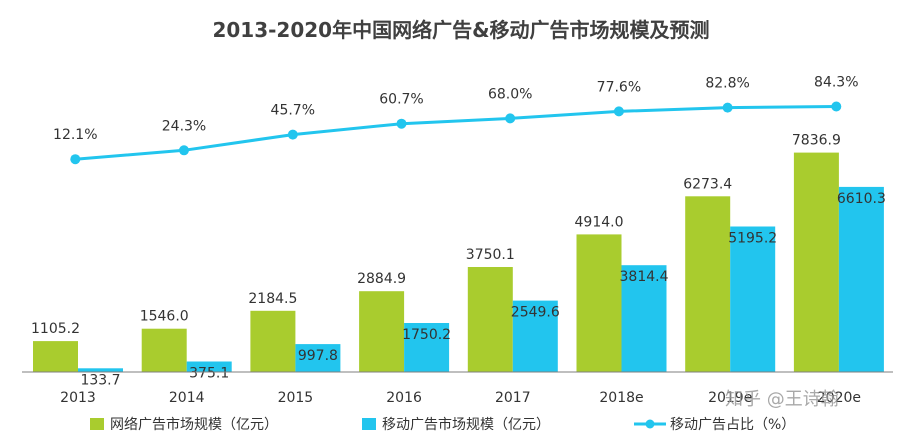 Image resolution: width=923 pixels, height=435 pixels. What do you see at coordinates (369, 424) in the screenshot?
I see `legend-swatch-mobile-ads` at bounding box center [369, 424].